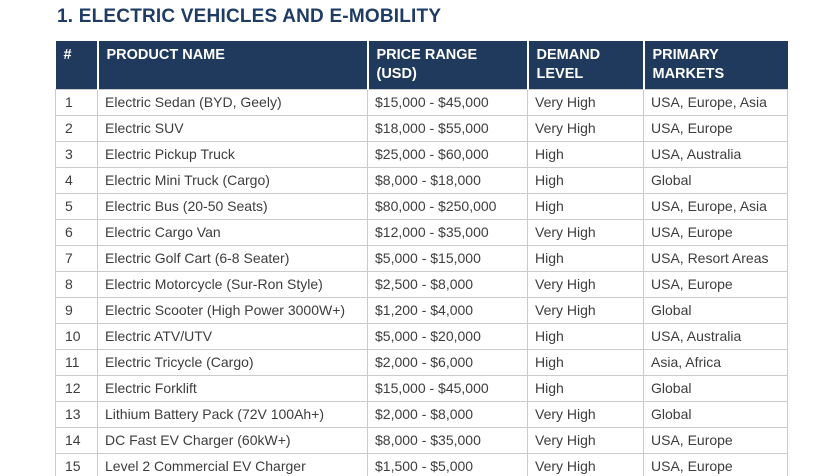 This screenshot has height=476, width=836. What do you see at coordinates (447, 336) in the screenshot?
I see `cell-price-range: $5,000 - $20,000` at bounding box center [447, 336].